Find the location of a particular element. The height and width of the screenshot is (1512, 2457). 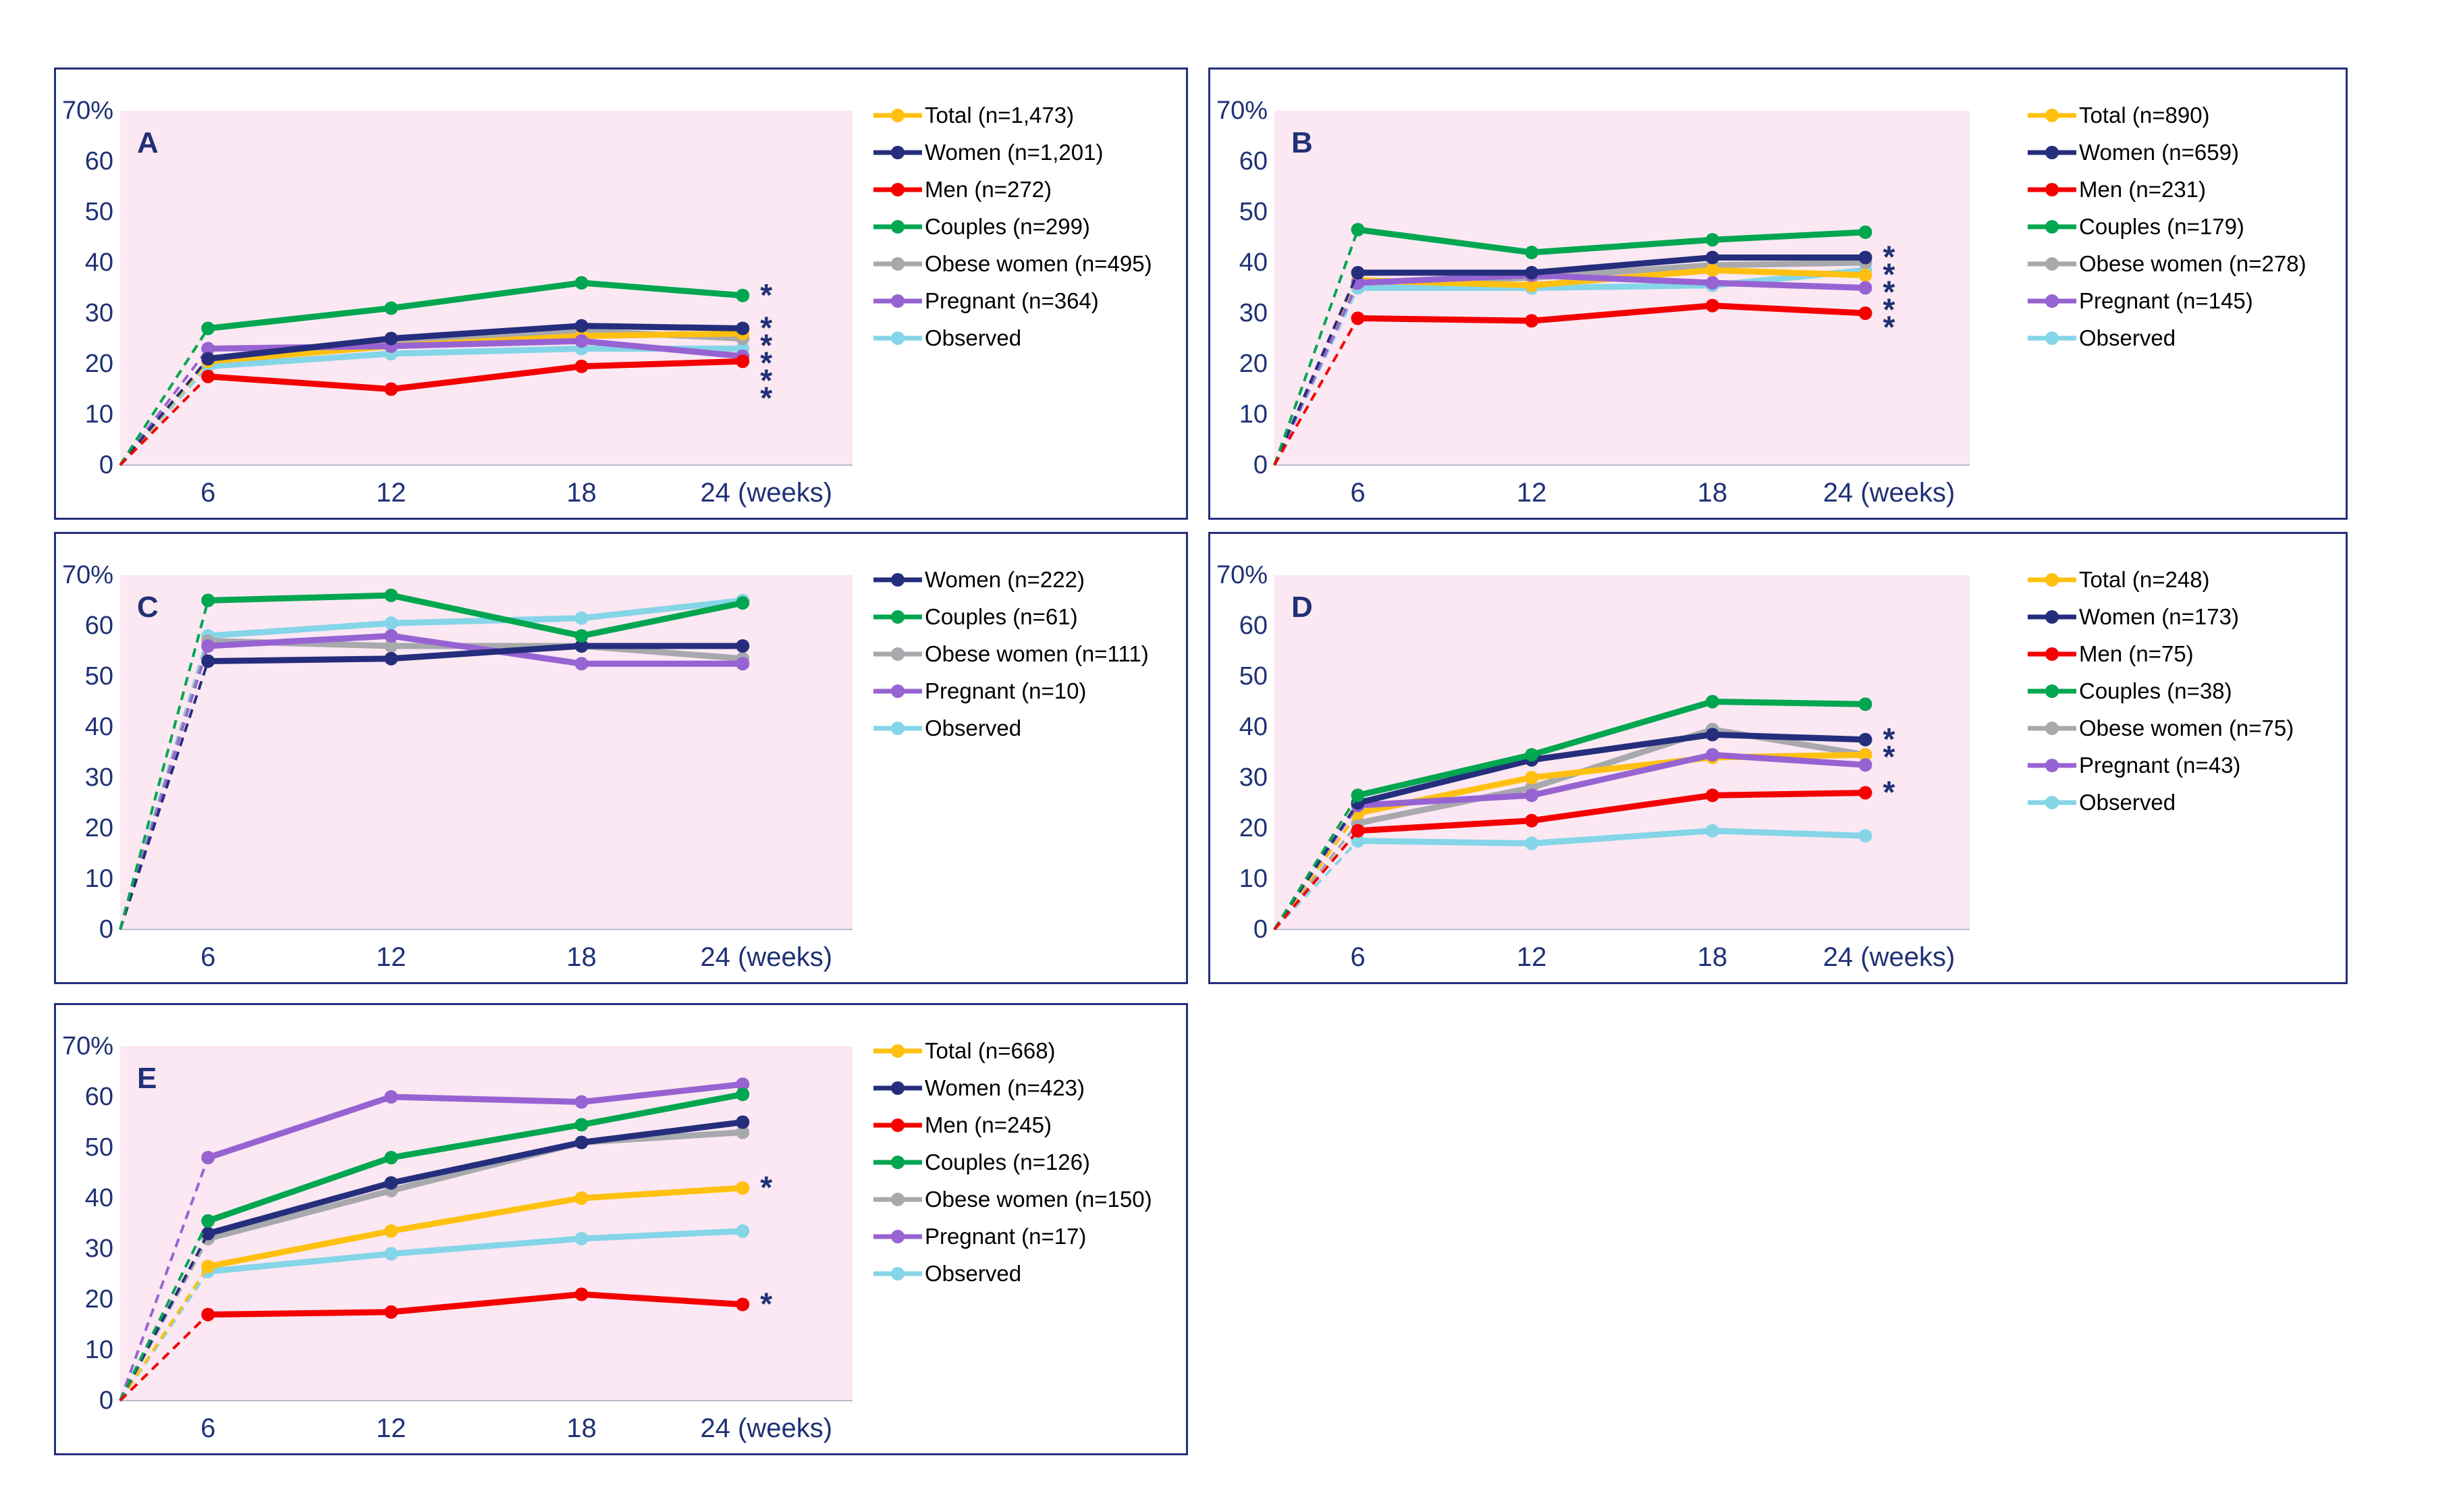

legend-item-label: Pregnant (n=17) is located at coordinates (1006, 1236).